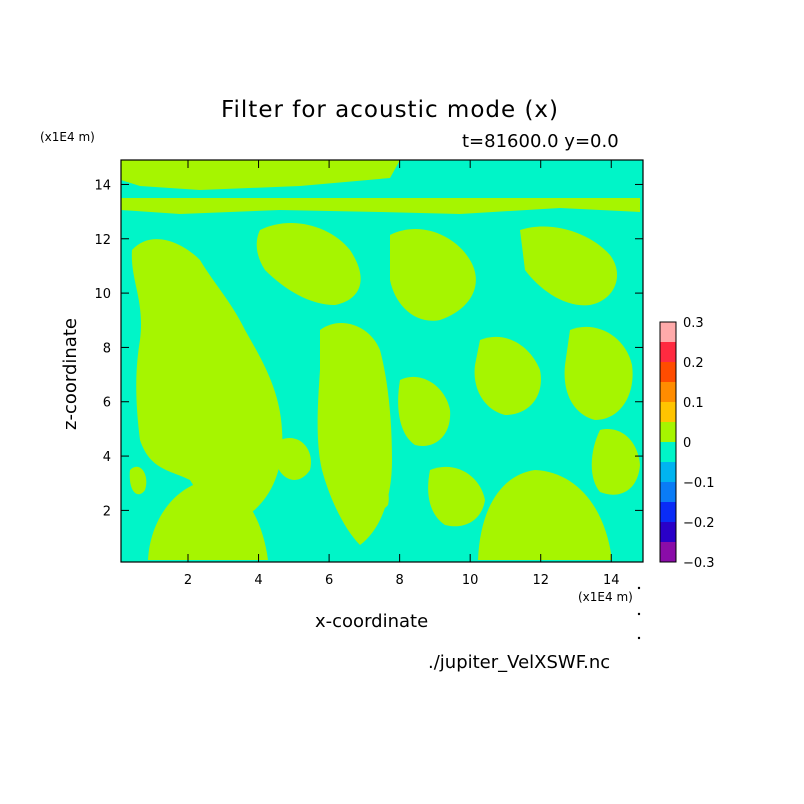  What do you see at coordinates (693, 323) in the screenshot?
I see `colorbar-tick-label: 0.3` at bounding box center [693, 323].